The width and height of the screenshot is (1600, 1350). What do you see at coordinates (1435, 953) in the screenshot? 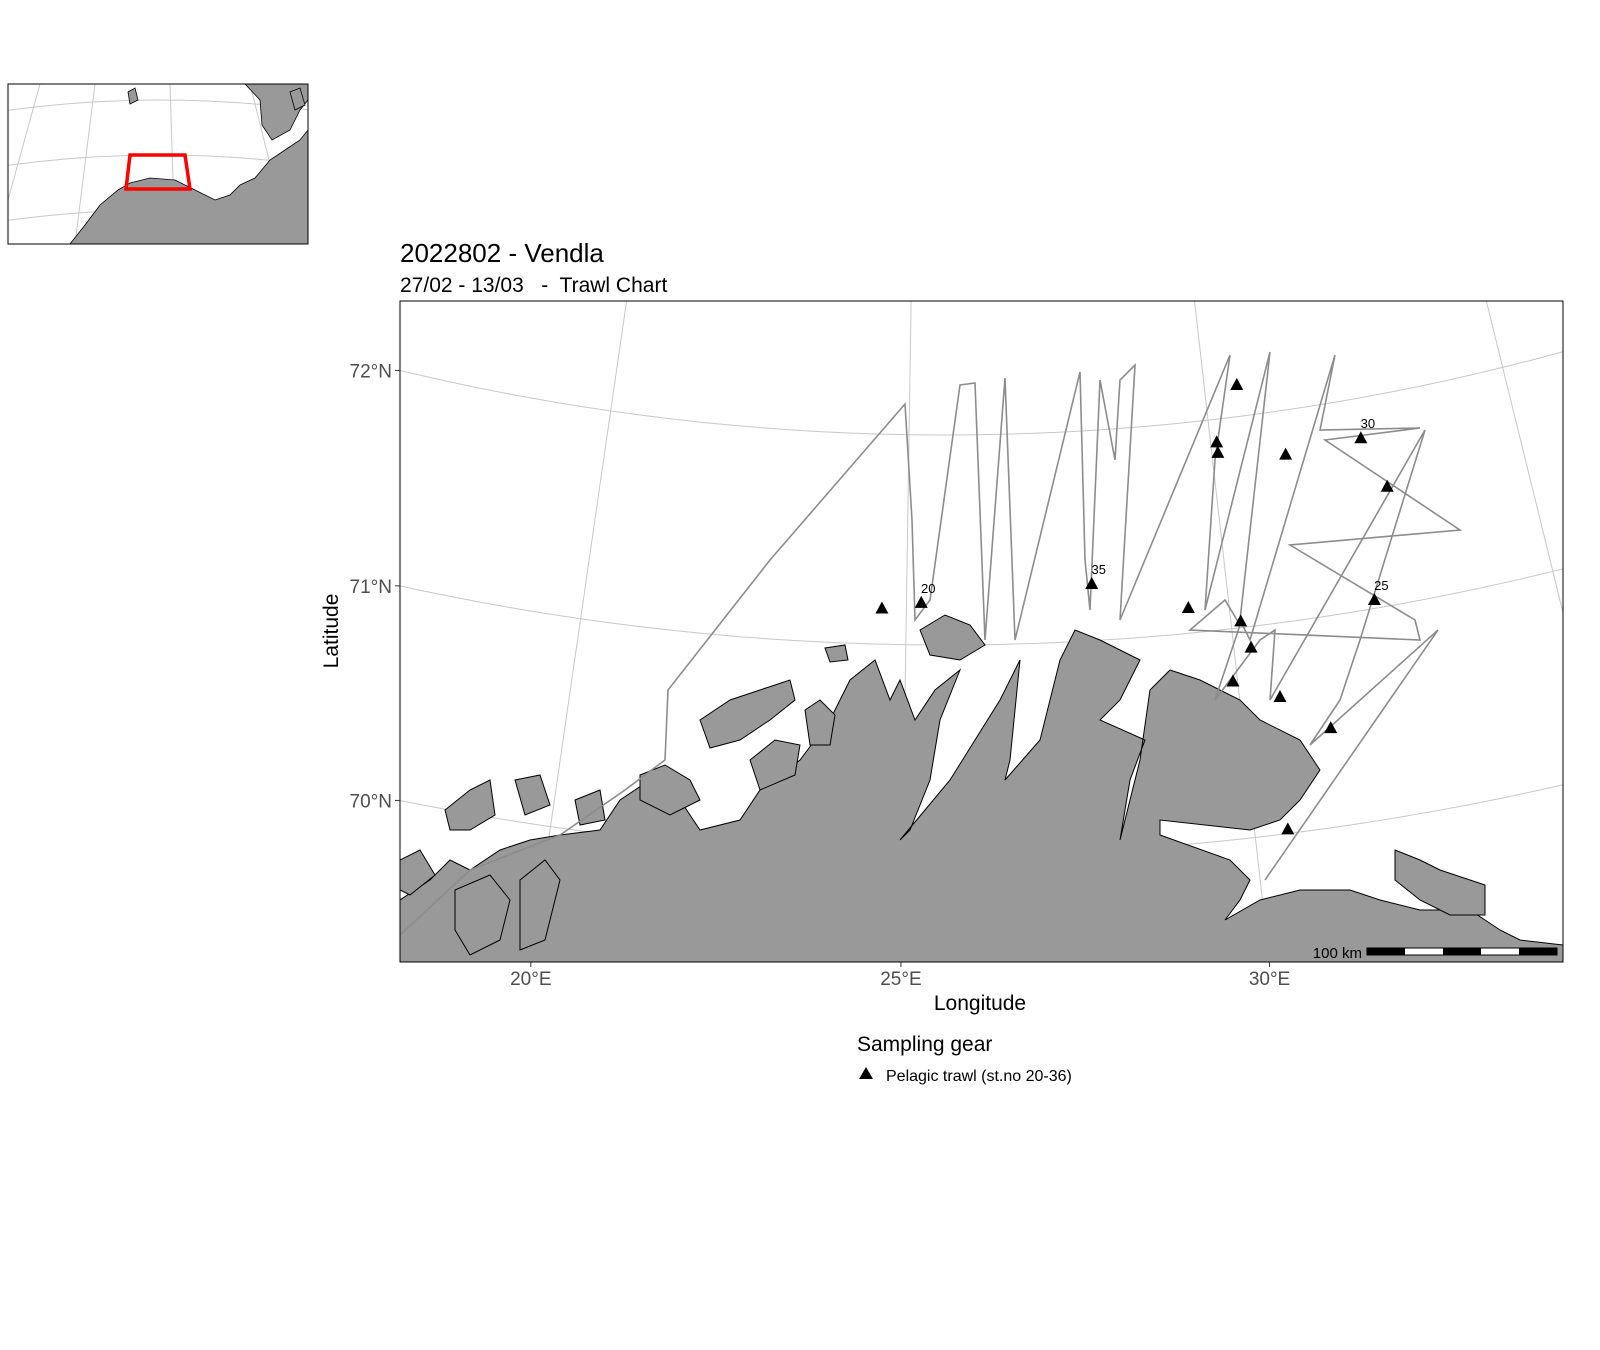
I see `scale-bar: 100 km` at bounding box center [1435, 953].